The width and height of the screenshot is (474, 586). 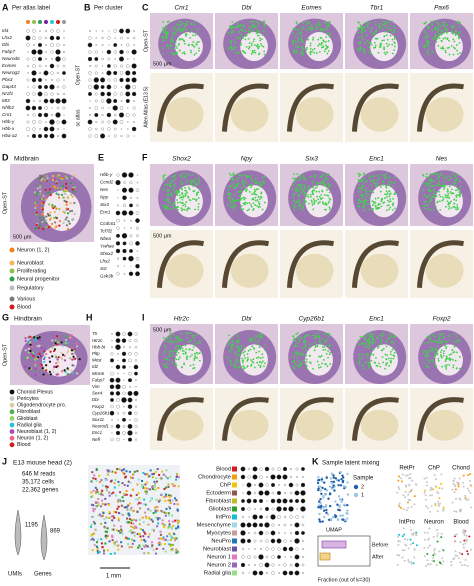 What do you see at coordinates (180, 419) in the screenshot?
I see `reference-stain` at bounding box center [180, 419].